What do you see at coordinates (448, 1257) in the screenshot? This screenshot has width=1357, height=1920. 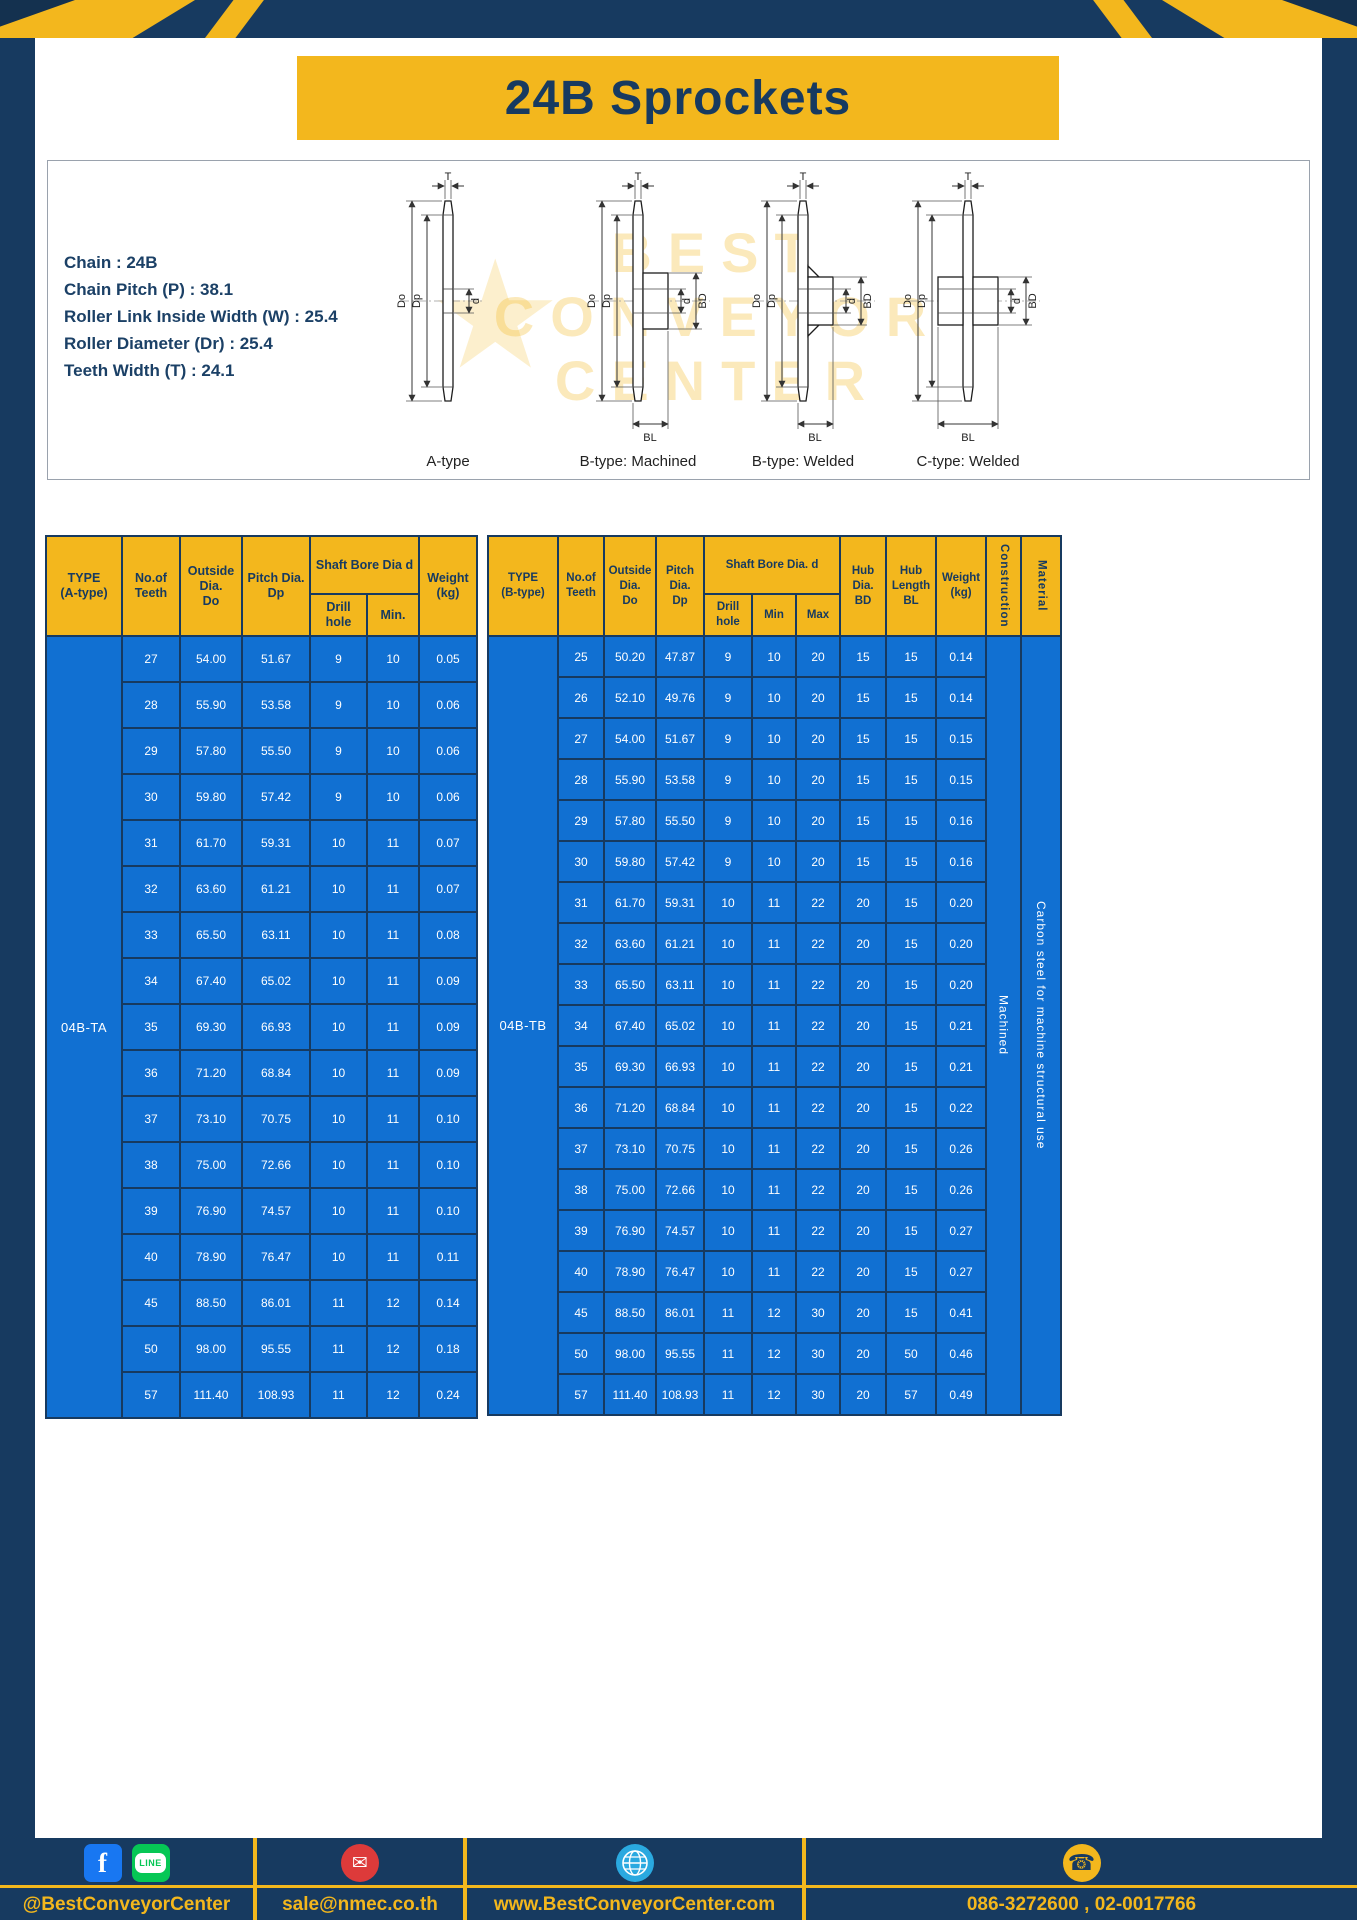 I see `table-cell: 0.11` at bounding box center [448, 1257].